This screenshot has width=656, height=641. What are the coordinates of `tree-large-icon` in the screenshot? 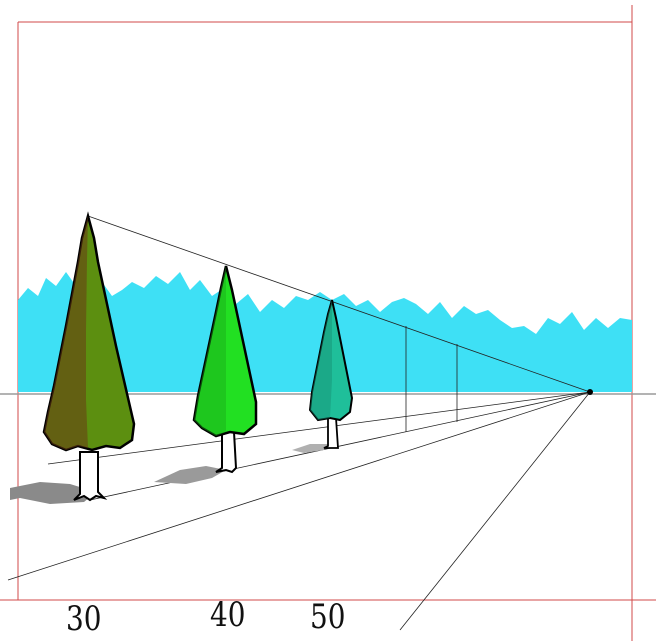 It's located at (89, 356).